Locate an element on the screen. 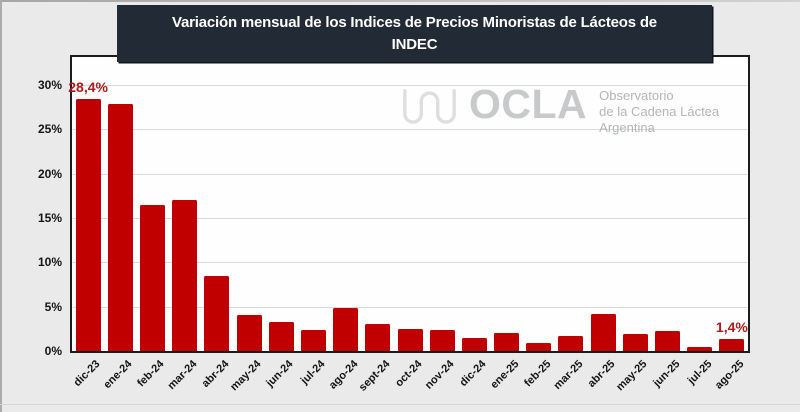 This screenshot has width=800, height=412. window-left-edge is located at coordinates (1, 206).